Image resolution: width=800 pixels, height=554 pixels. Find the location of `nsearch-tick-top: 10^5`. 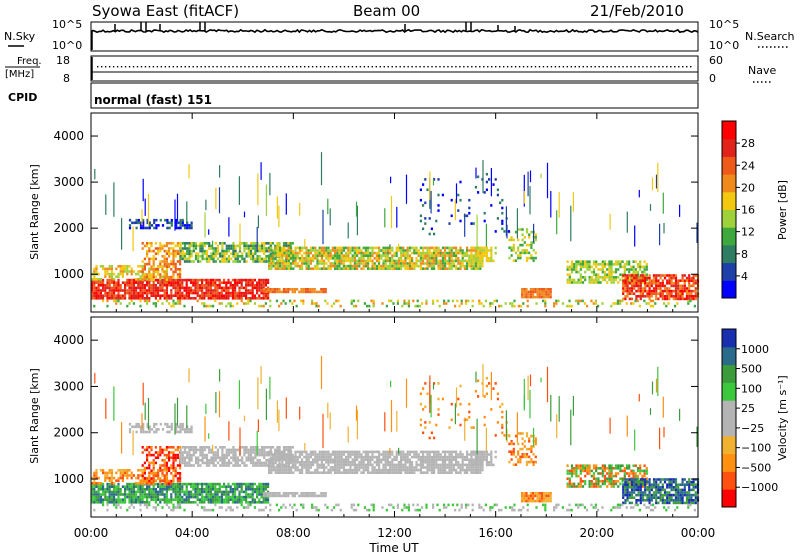

nsearch-tick-top: 10^5 is located at coordinates (724, 24).